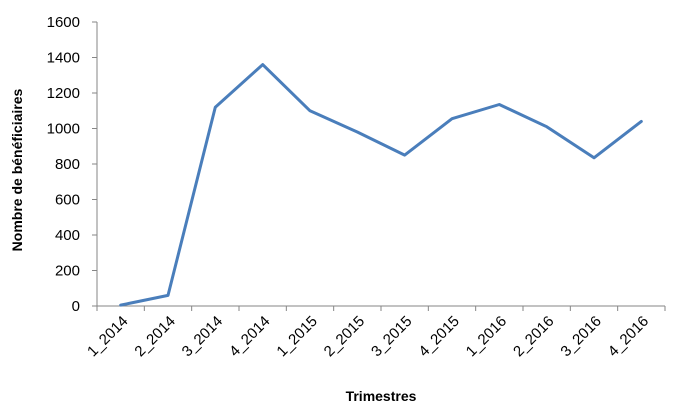 This screenshot has height=407, width=680. I want to click on y-tick-label: 1600, so click(63, 22).